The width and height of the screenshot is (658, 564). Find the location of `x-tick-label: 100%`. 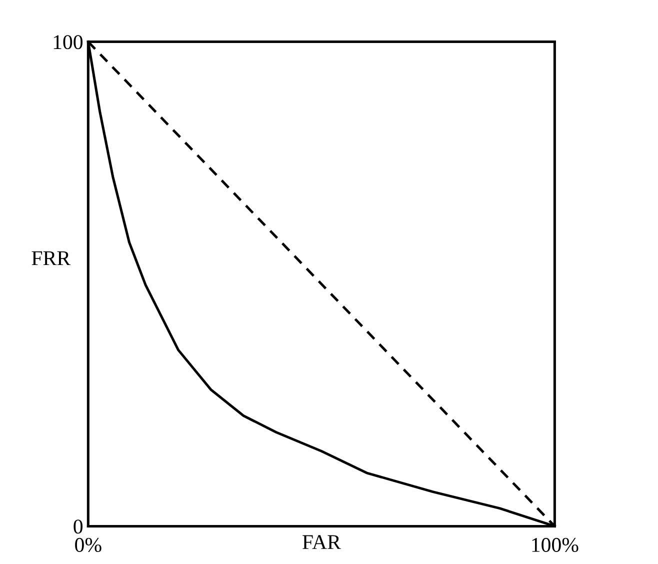

x-tick-label: 100% is located at coordinates (555, 545).